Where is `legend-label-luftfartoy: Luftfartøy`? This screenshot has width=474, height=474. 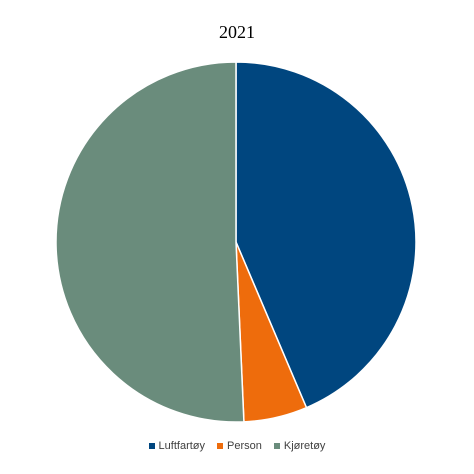
legend-label-luftfartoy: Luftfartøy is located at coordinates (182, 446).